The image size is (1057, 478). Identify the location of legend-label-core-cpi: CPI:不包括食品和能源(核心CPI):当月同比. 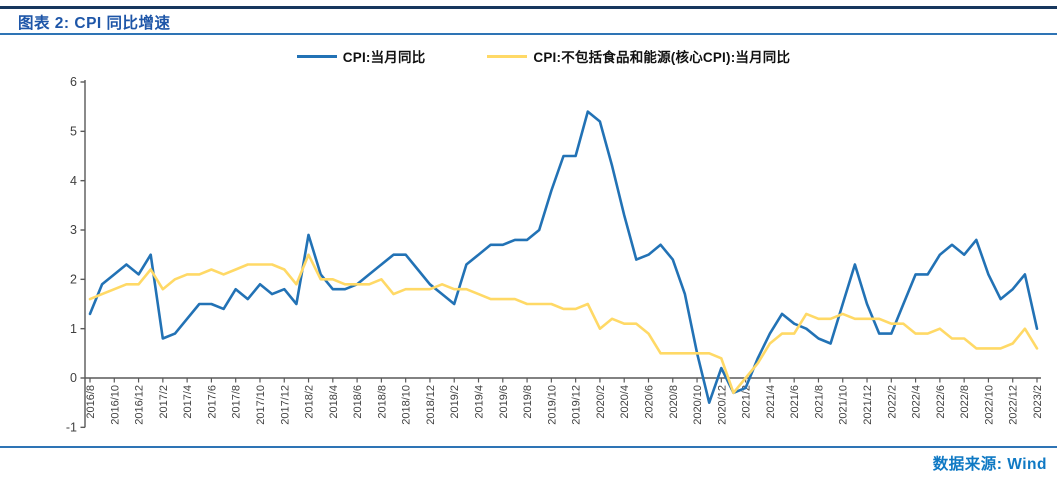
(662, 57).